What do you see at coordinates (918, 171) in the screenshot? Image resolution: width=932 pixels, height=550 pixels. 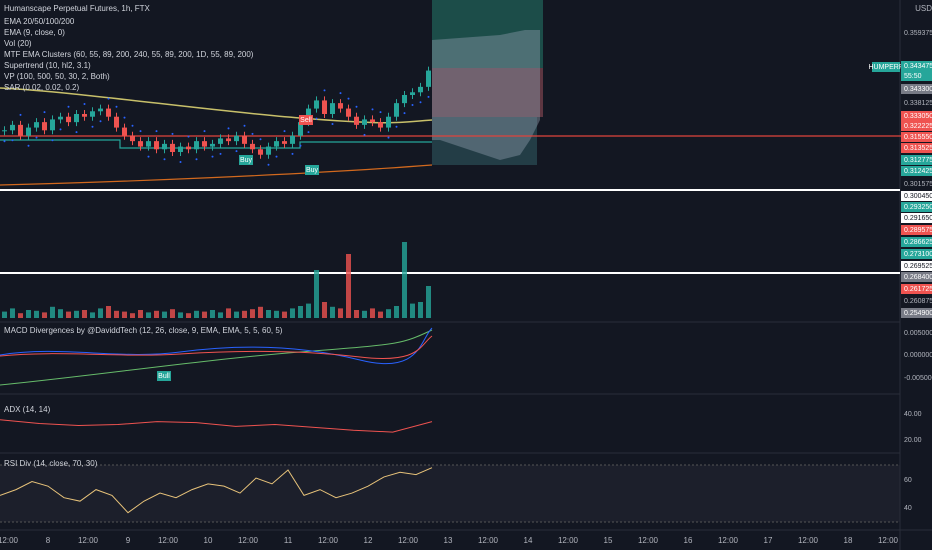 I see `price-label: 0.312425` at bounding box center [918, 171].